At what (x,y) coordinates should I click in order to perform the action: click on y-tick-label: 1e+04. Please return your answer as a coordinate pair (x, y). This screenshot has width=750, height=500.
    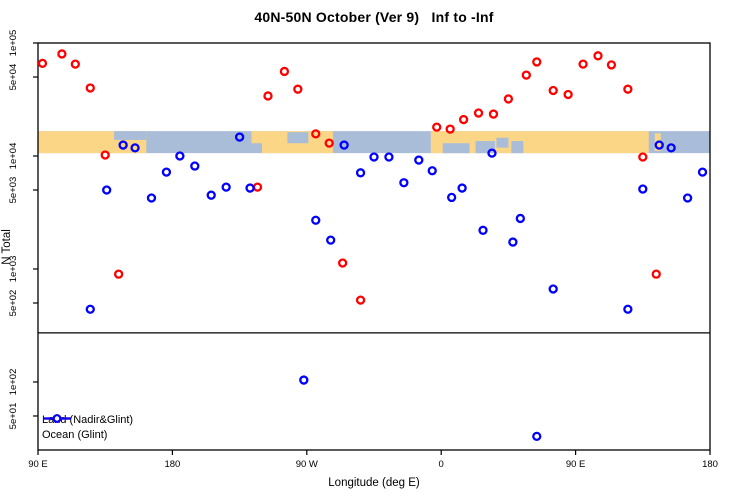
    Looking at the image, I should click on (13, 156).